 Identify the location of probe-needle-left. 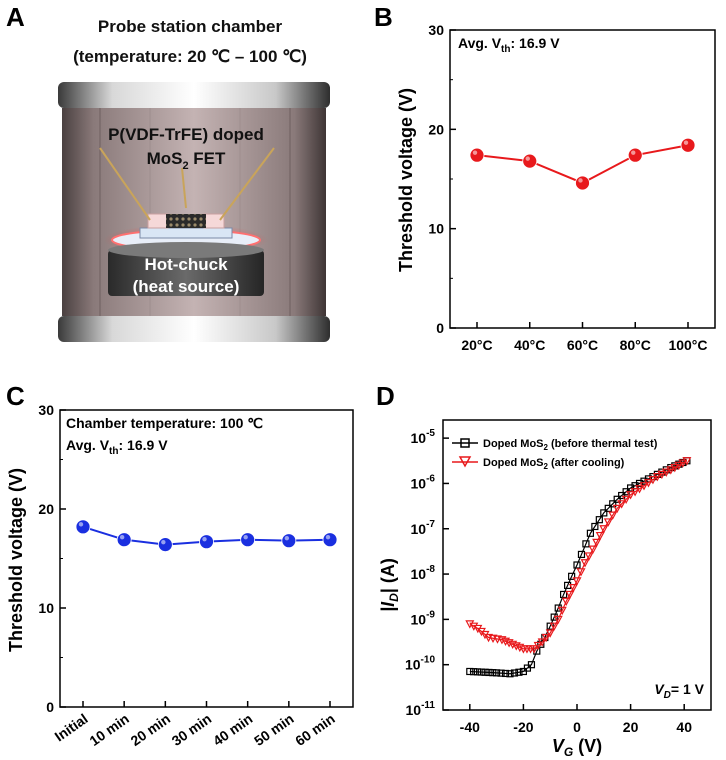
(125, 184).